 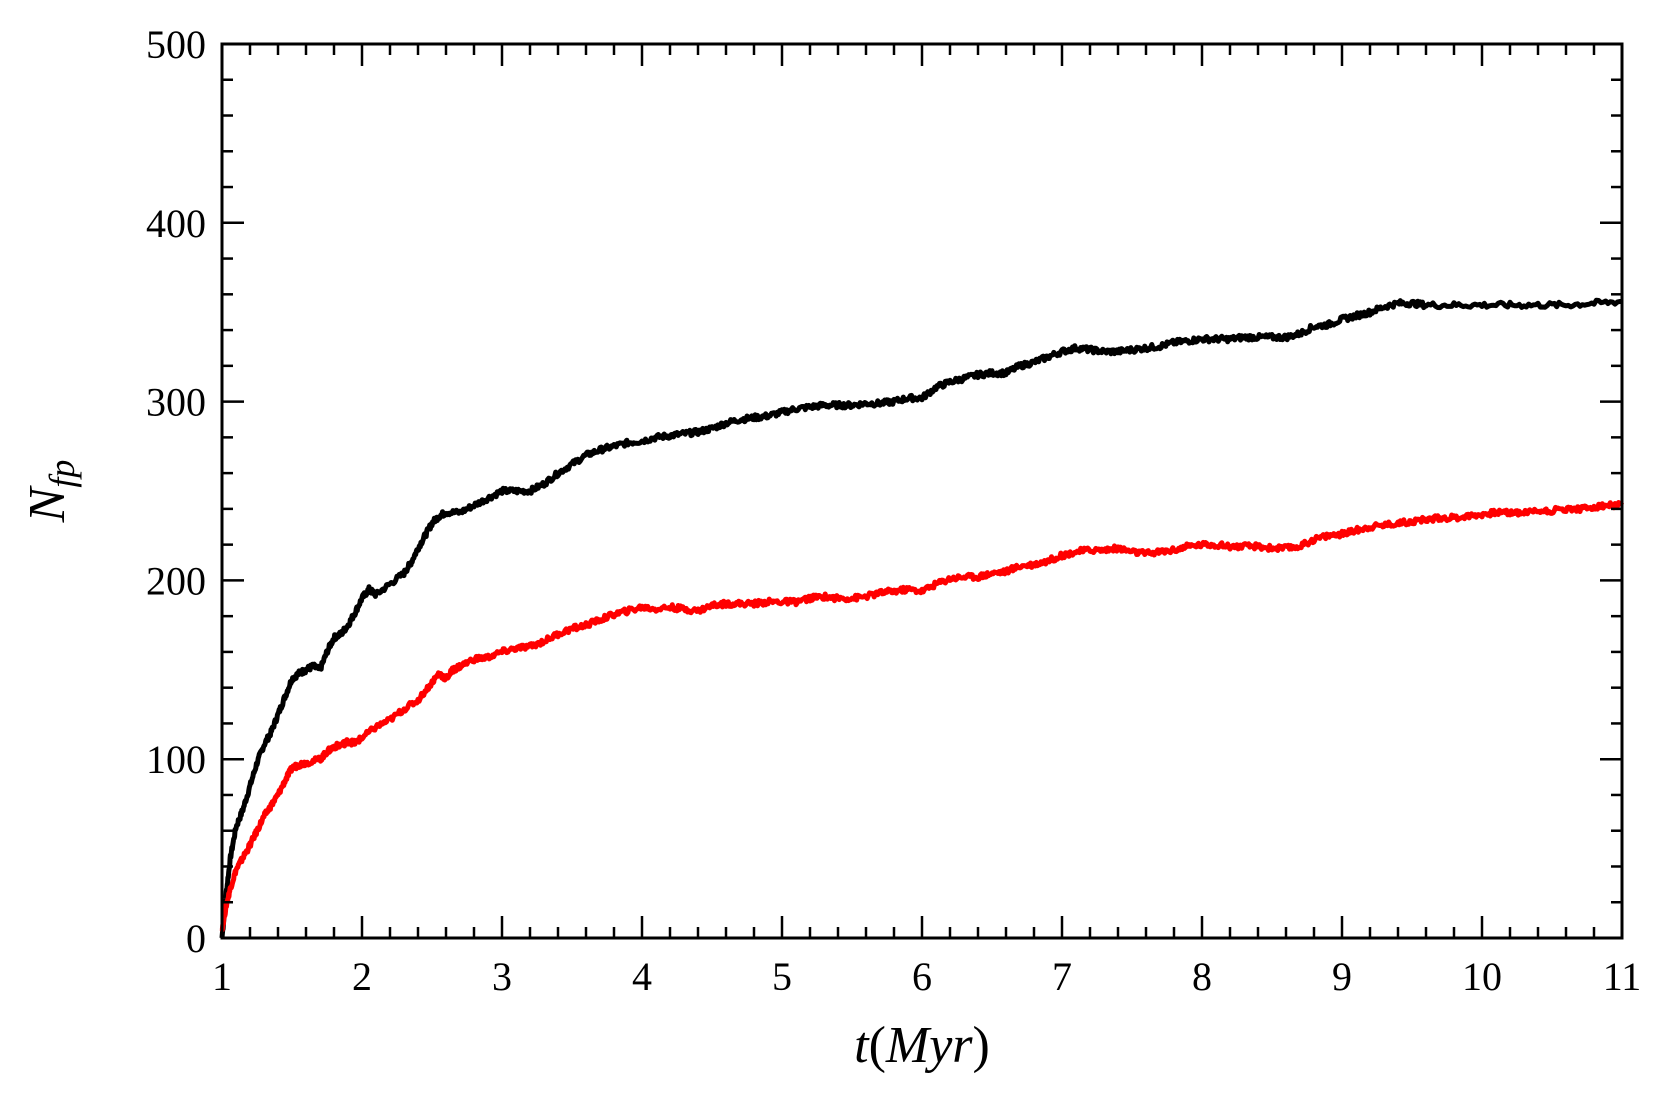 I want to click on x-tick-label: 8, so click(x=1202, y=976).